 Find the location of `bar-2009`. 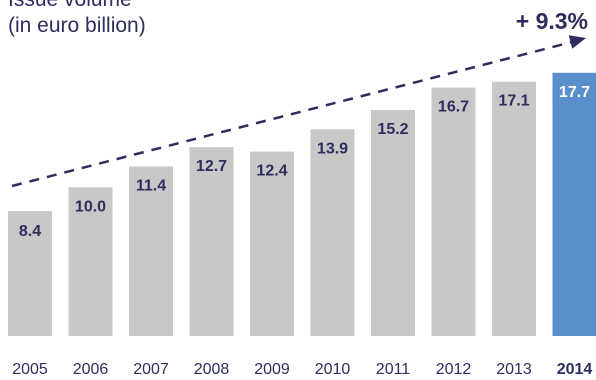

bar-2009 is located at coordinates (272, 243).